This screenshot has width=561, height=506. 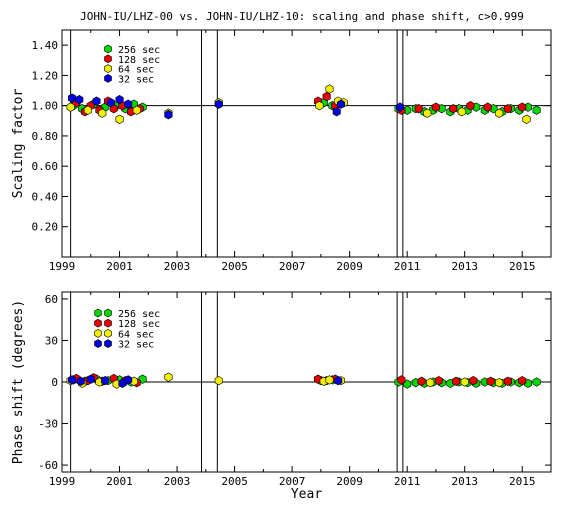 I want to click on y-tick-label: 30, so click(x=51, y=340).